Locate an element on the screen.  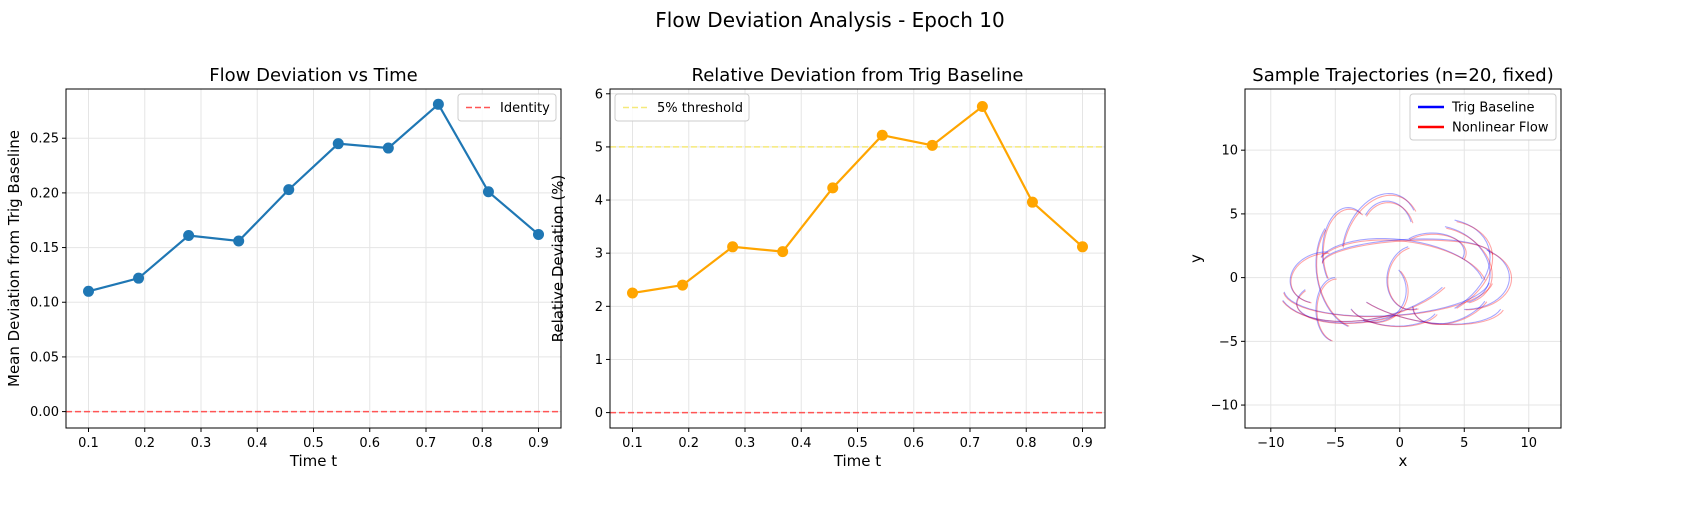
y-tick-label: 4 is located at coordinates (599, 201).